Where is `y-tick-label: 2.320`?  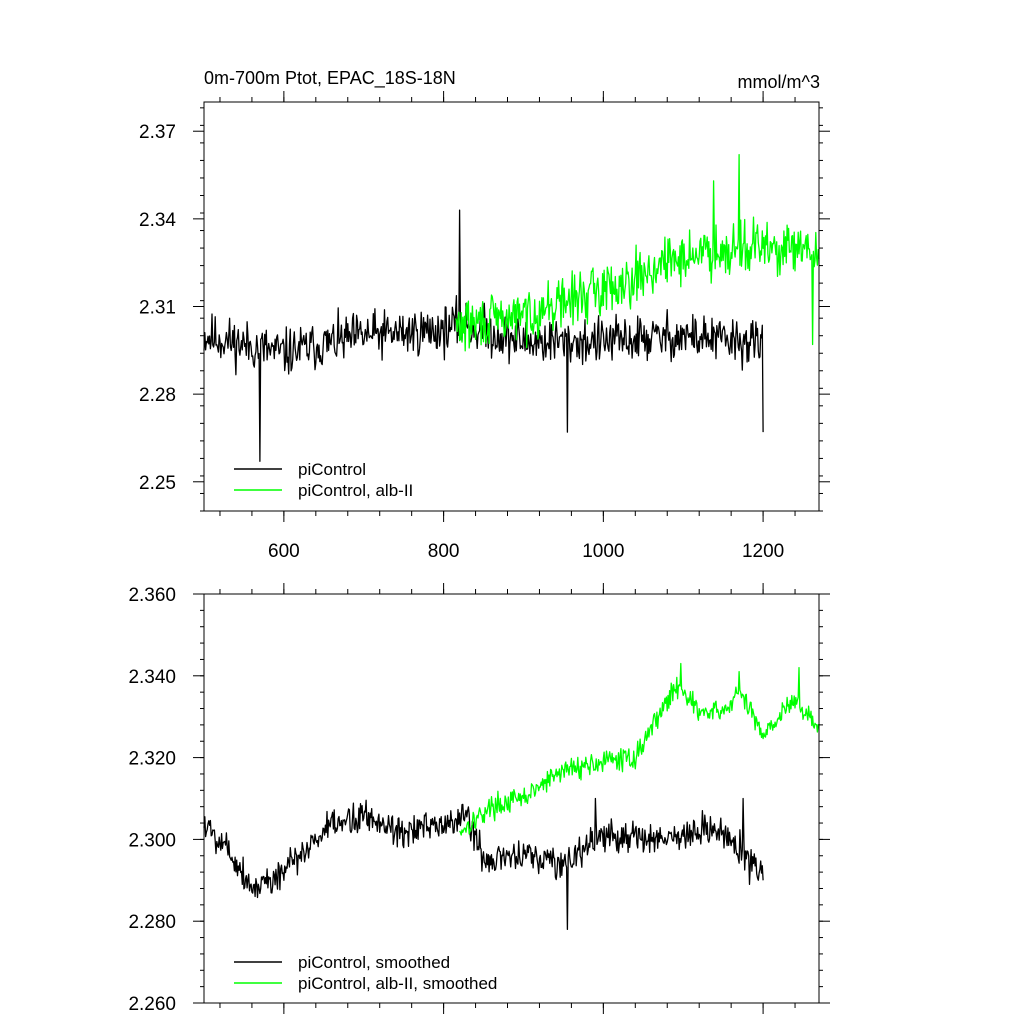 y-tick-label: 2.320 is located at coordinates (152, 759).